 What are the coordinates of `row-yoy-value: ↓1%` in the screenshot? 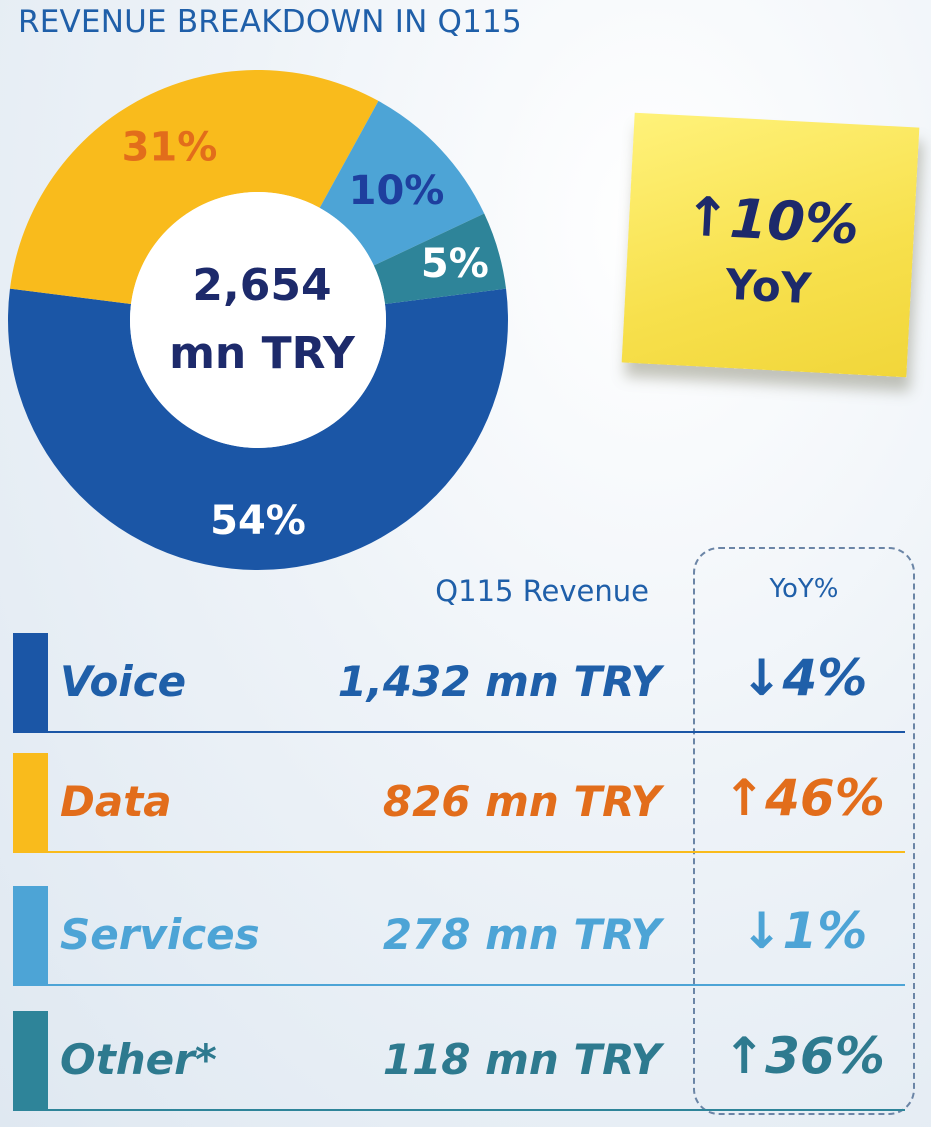 It's located at (804, 931).